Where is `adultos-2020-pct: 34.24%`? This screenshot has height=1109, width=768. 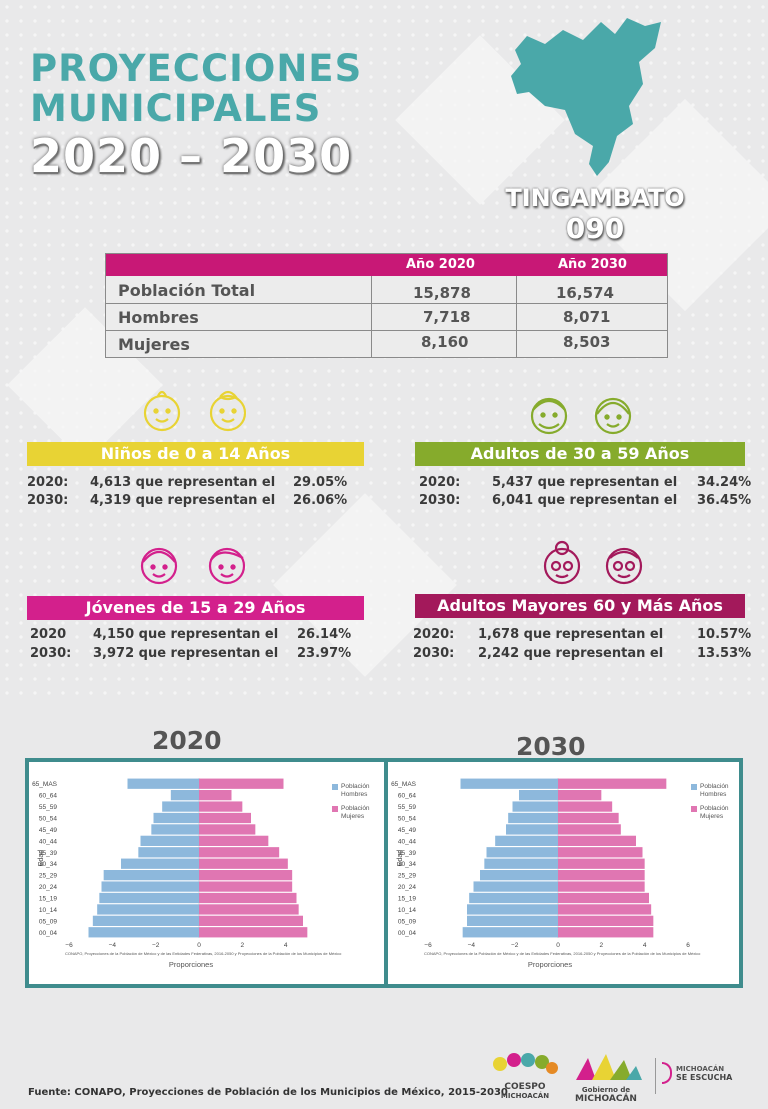
adultos-2020-pct: 34.24% is located at coordinates (724, 482).